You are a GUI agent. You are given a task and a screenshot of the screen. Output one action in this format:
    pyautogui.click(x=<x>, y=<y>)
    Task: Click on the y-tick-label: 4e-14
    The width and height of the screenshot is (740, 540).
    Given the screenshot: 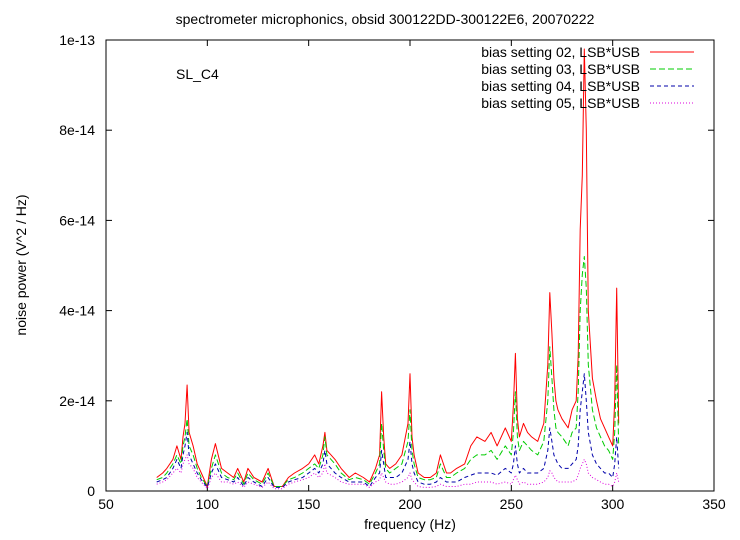 What is the action you would take?
    pyautogui.click(x=77, y=311)
    